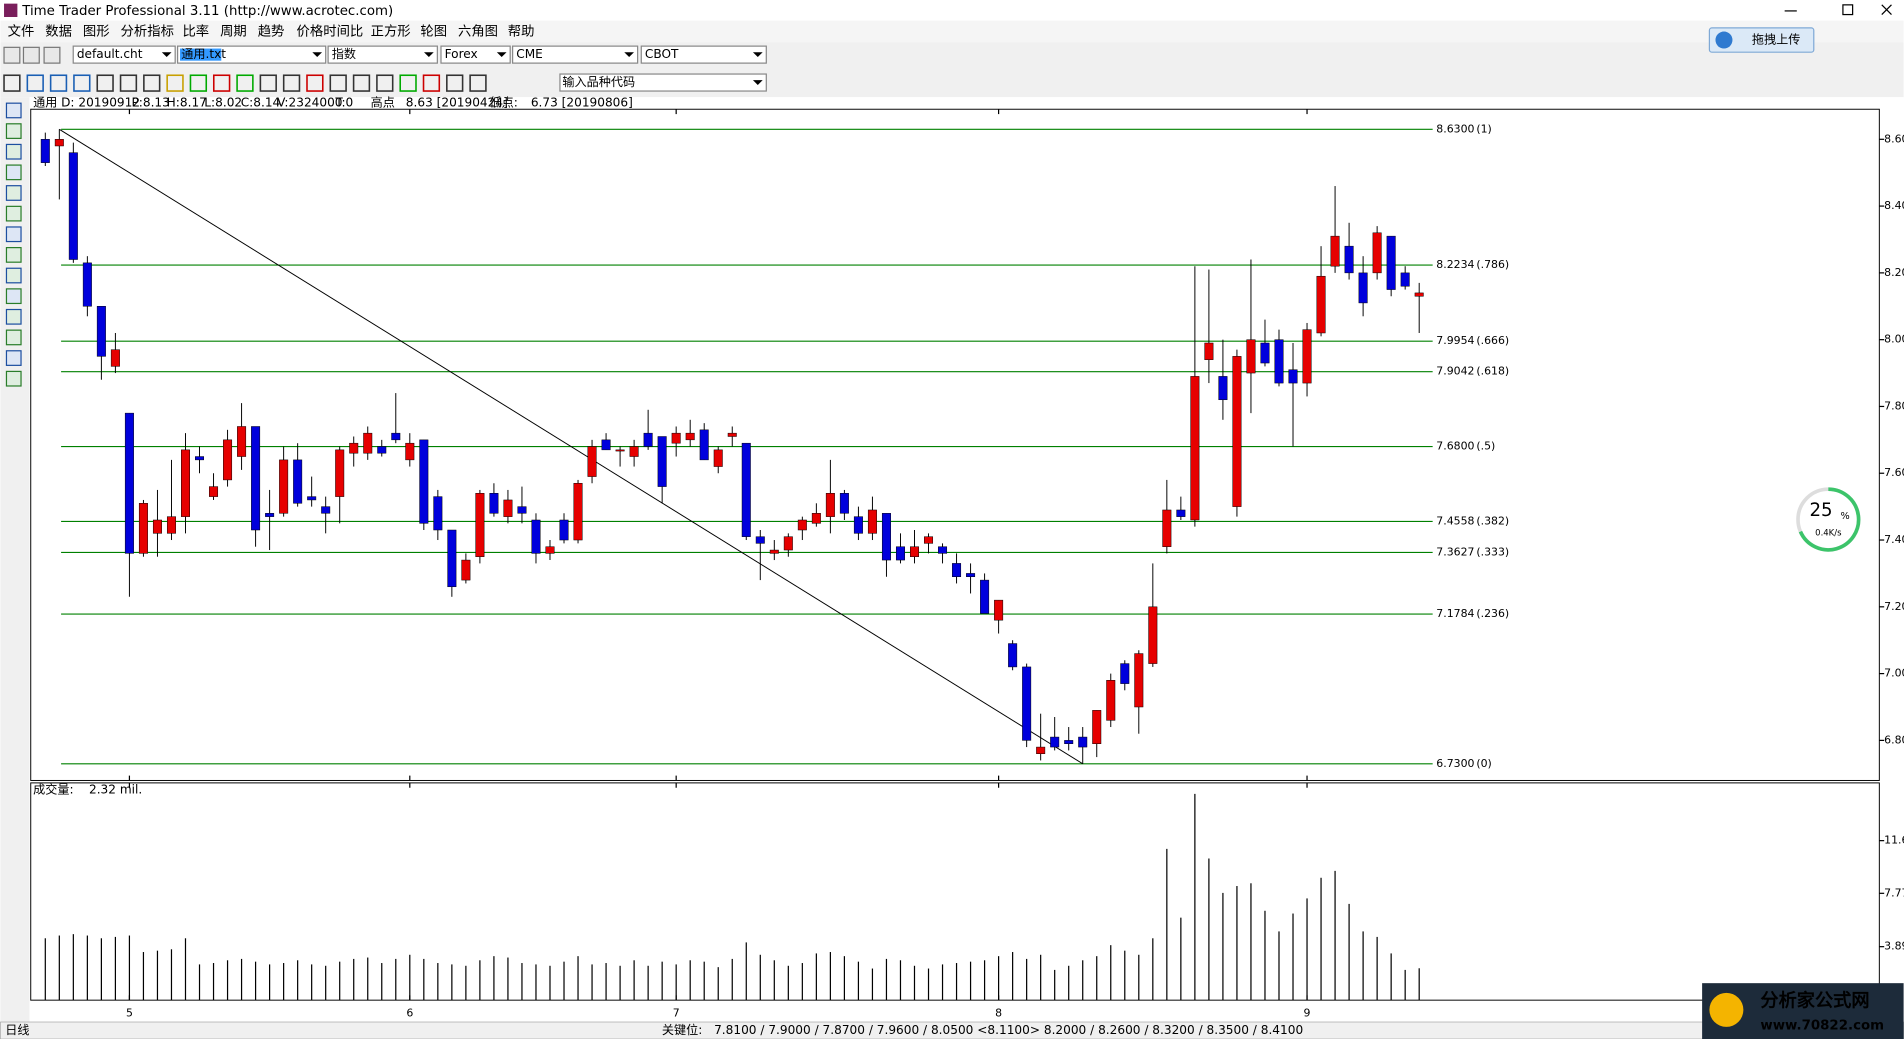 The width and height of the screenshot is (1904, 1039). What do you see at coordinates (1820, 510) in the screenshot?
I see `network-percent: 25` at bounding box center [1820, 510].